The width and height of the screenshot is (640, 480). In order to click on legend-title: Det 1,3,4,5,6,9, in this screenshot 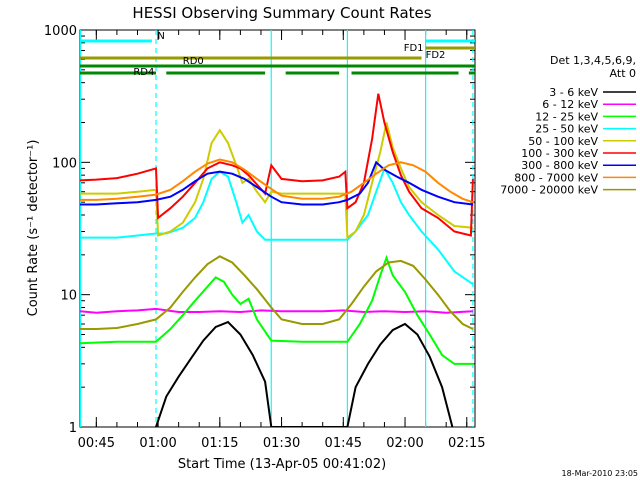, I will do `click(593, 60)`.